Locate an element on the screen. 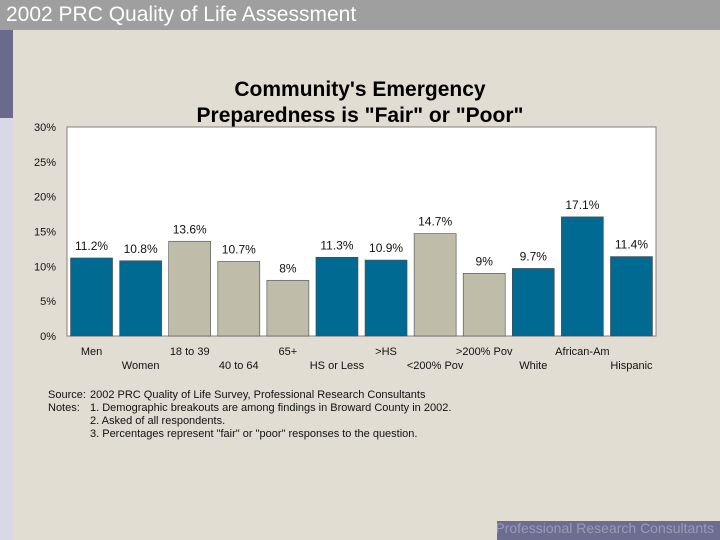 The height and width of the screenshot is (540, 720). y-tick-label: 30% is located at coordinates (45, 128).